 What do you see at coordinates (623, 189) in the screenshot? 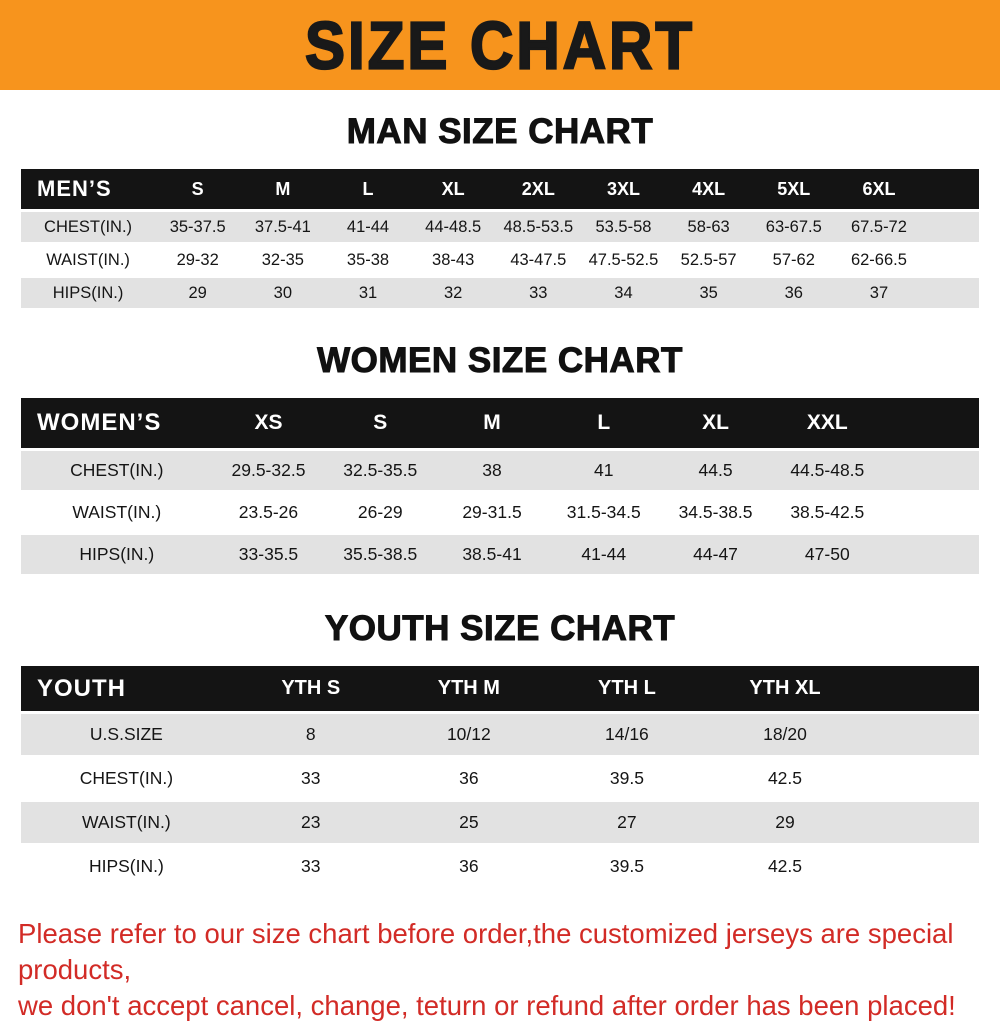
I see `size-column-header: 3XL` at bounding box center [623, 189].